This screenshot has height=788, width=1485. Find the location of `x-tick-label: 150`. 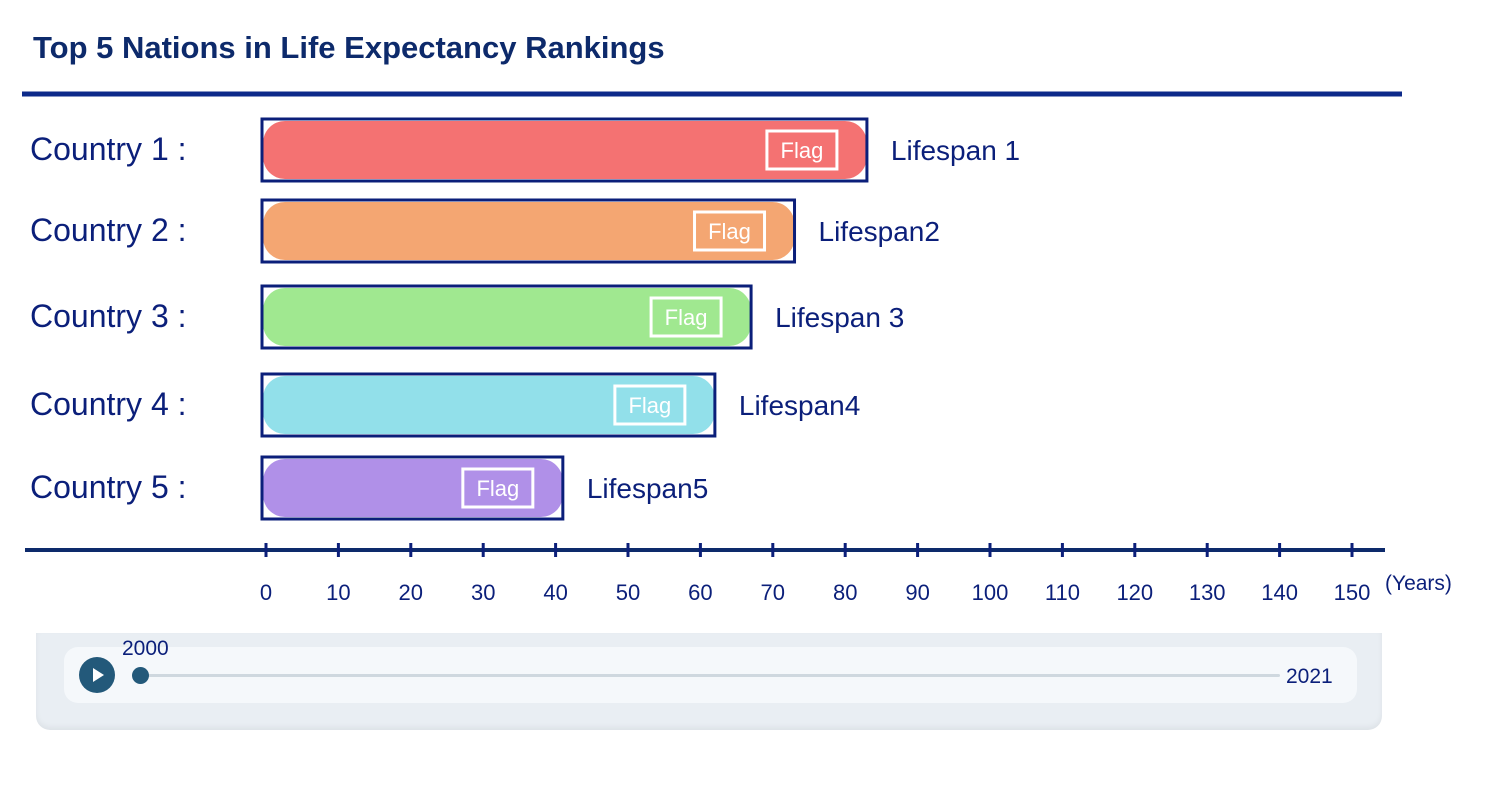

x-tick-label: 150 is located at coordinates (1352, 592).